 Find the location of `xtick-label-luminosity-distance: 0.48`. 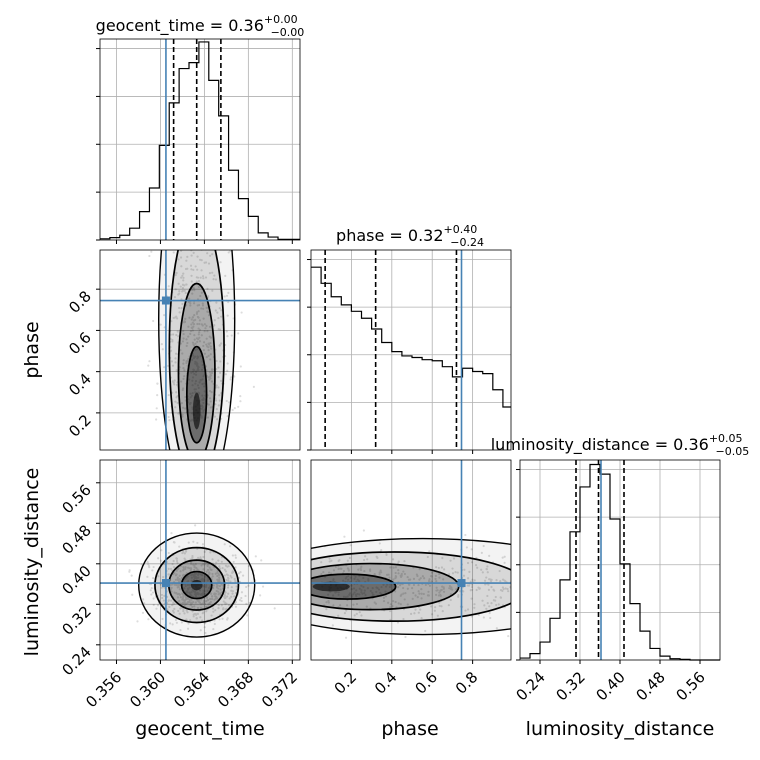

xtick-label-luminosity-distance: 0.48 is located at coordinates (650, 686).